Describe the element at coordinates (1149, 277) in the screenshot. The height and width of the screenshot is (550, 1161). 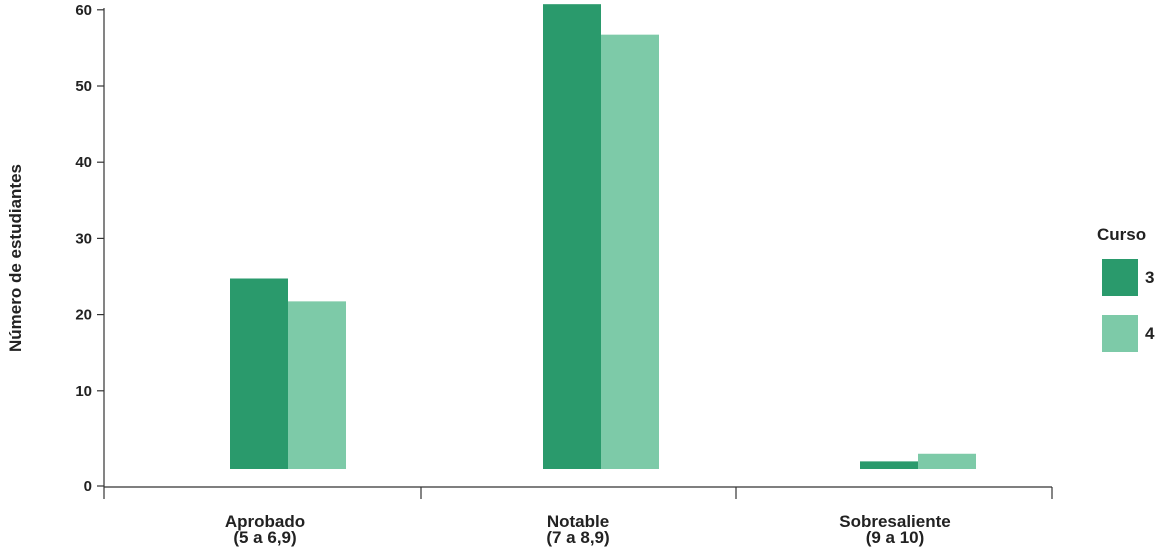
I see `legend-label-3: 3` at that location.